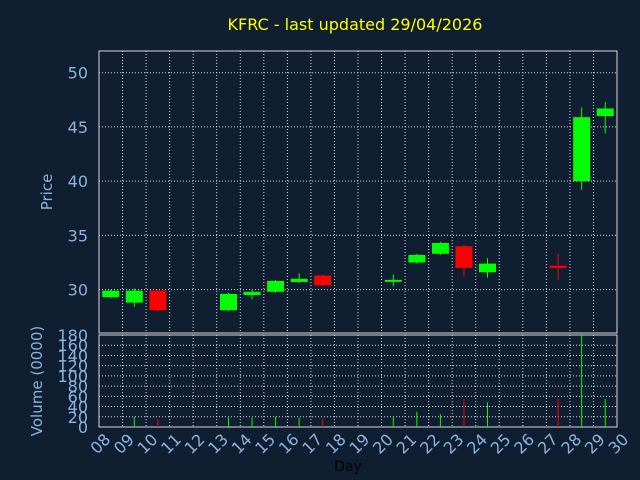  What do you see at coordinates (47, 192) in the screenshot?
I see `price-axis-label: Price` at bounding box center [47, 192].